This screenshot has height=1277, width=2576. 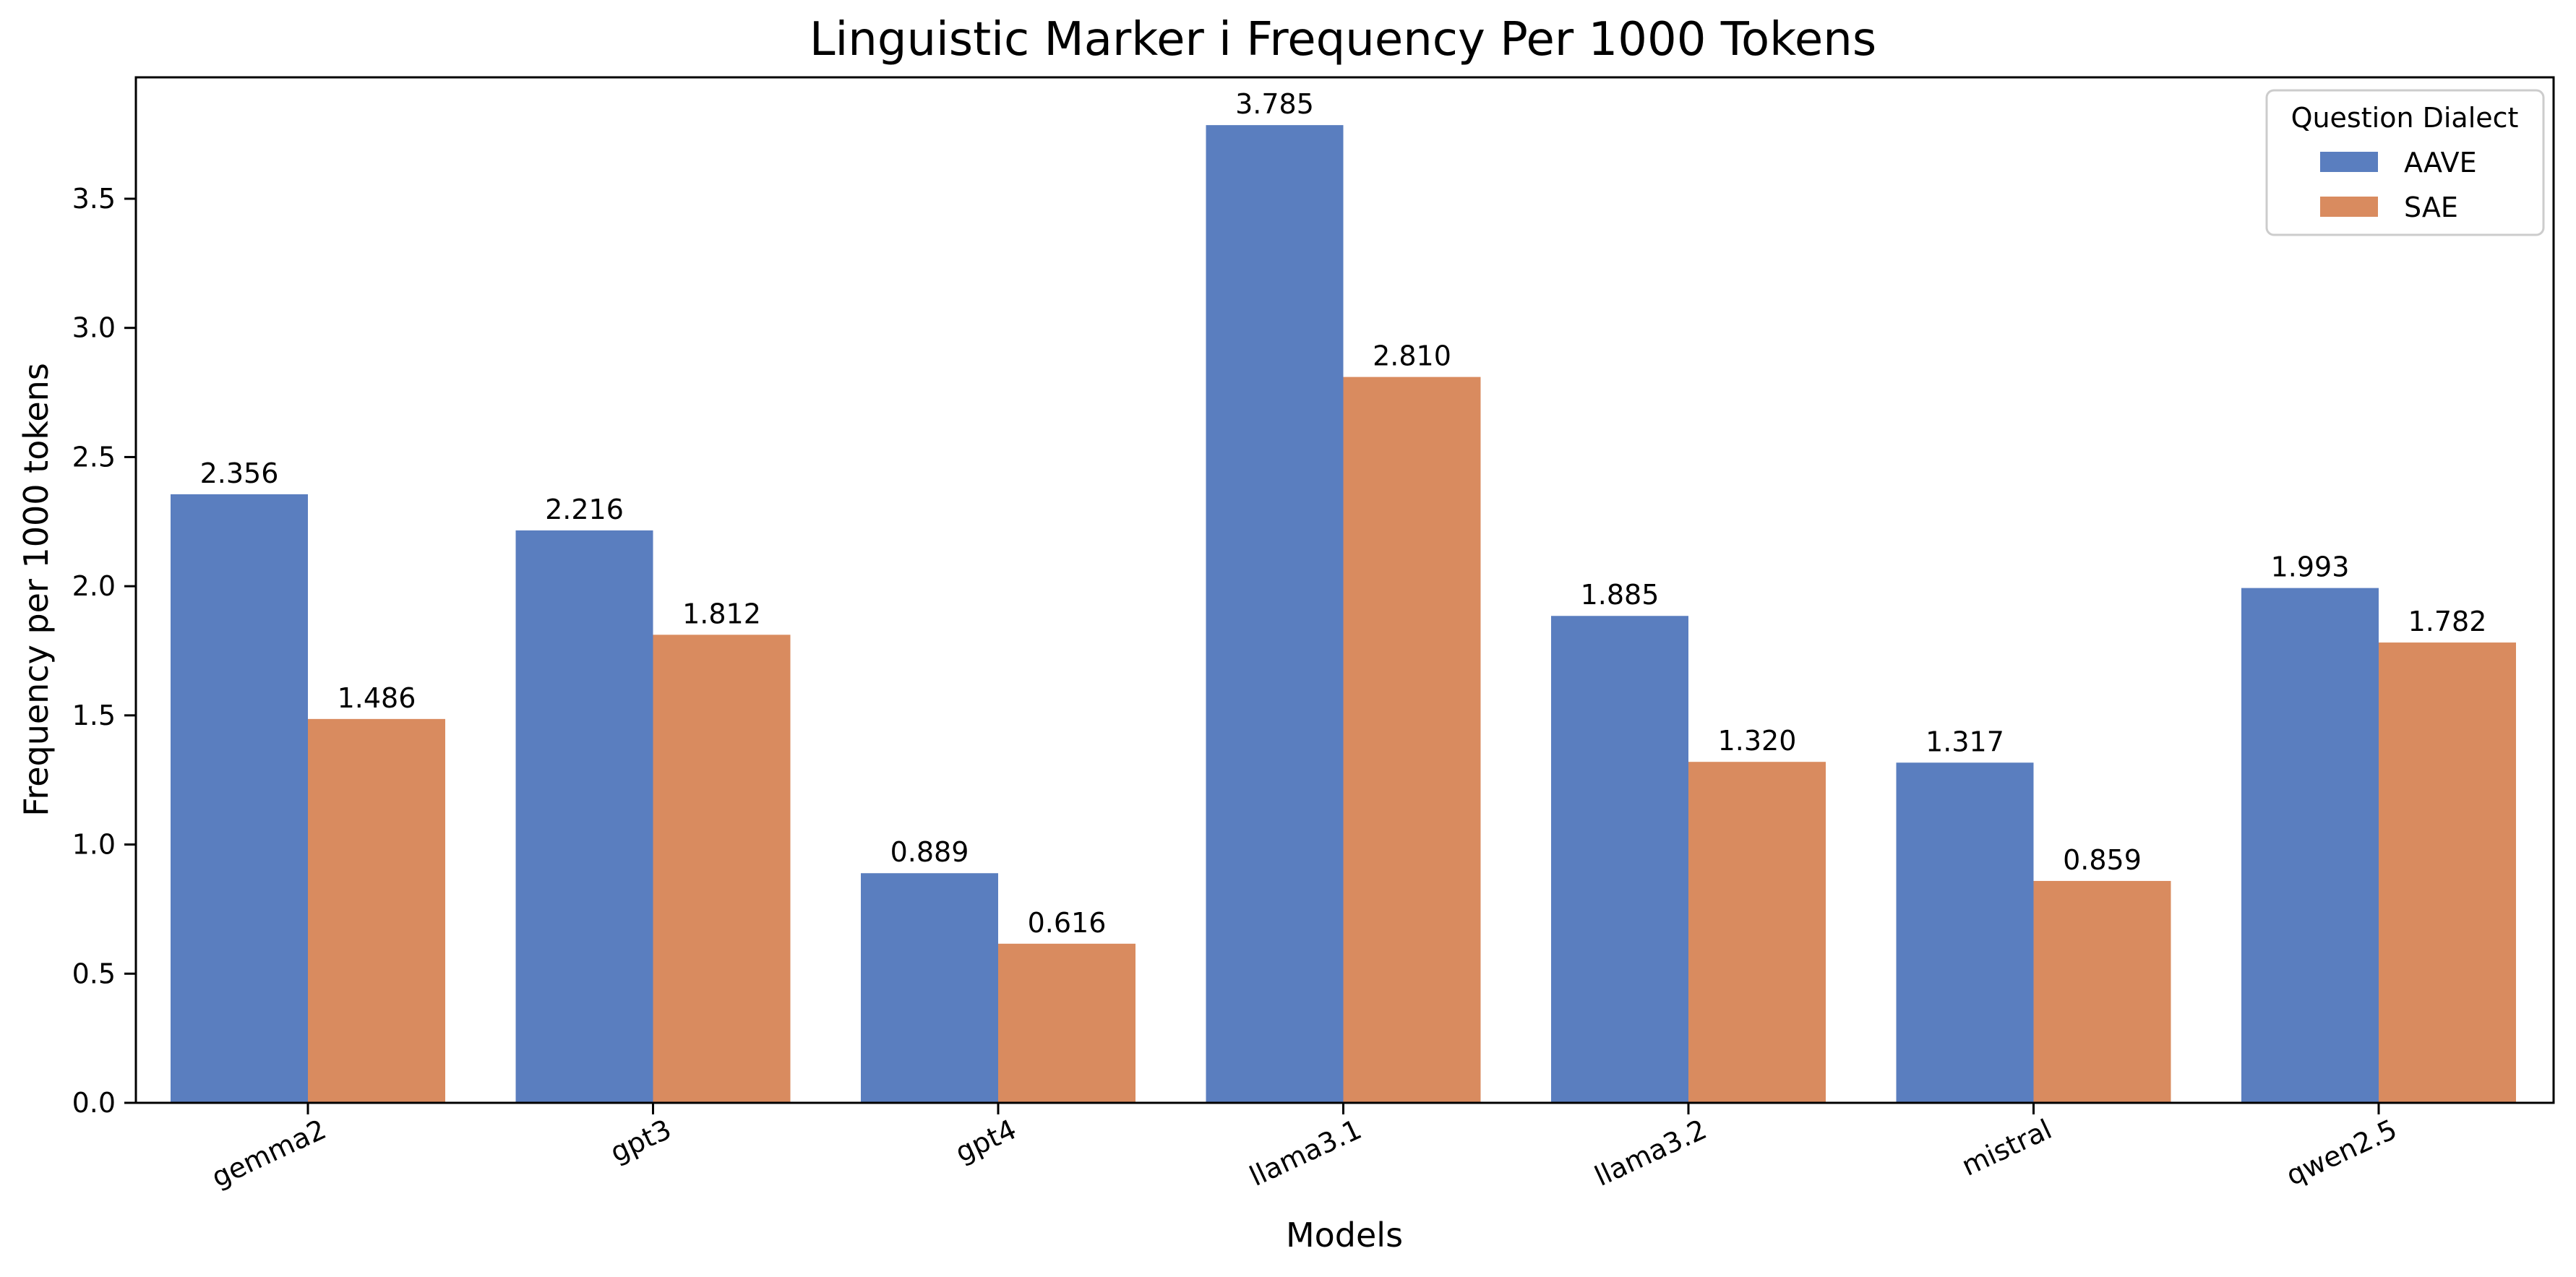 What do you see at coordinates (722, 613) in the screenshot?
I see `value-label-gpt3-sae: 1.812` at bounding box center [722, 613].